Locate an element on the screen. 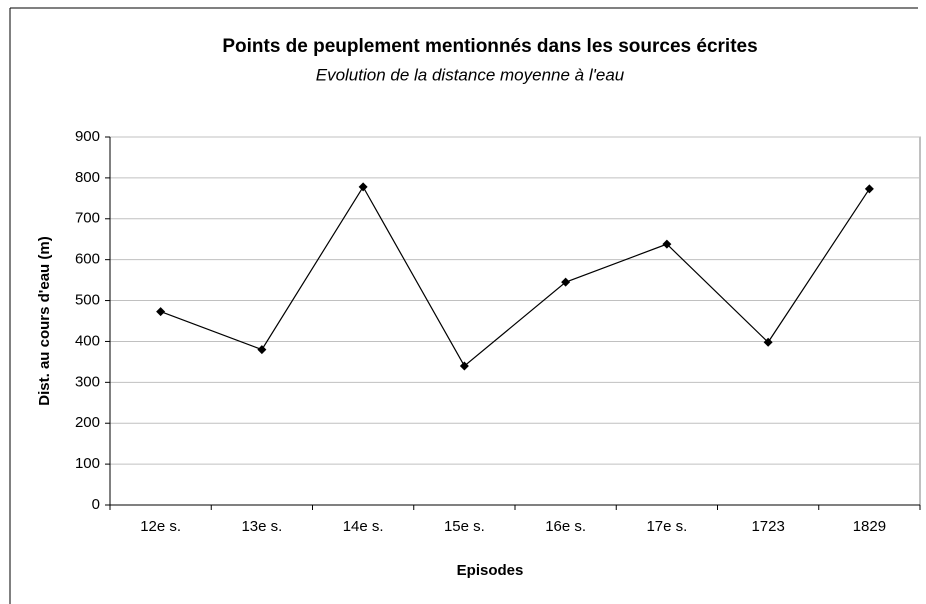 The image size is (926, 604). y-tick-label: 800 is located at coordinates (87, 177).